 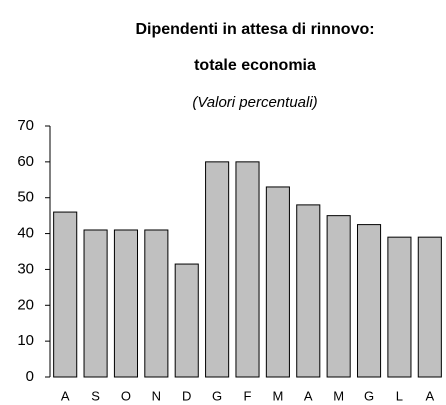 I want to click on y-tick-label: 70, so click(x=25, y=125).